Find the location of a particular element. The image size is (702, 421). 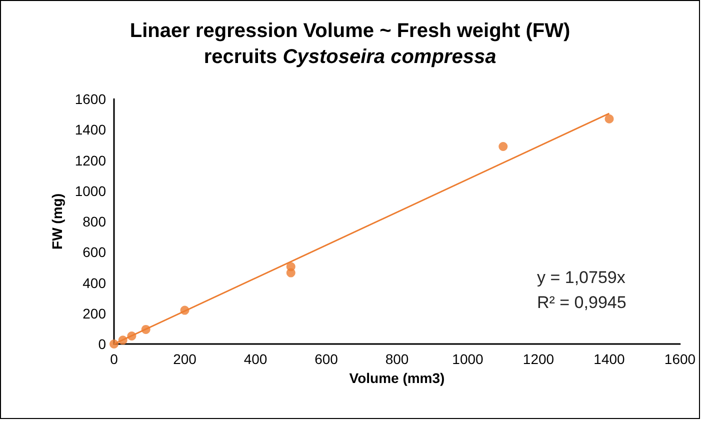

y-axis-title: FW (mg) is located at coordinates (56, 222).